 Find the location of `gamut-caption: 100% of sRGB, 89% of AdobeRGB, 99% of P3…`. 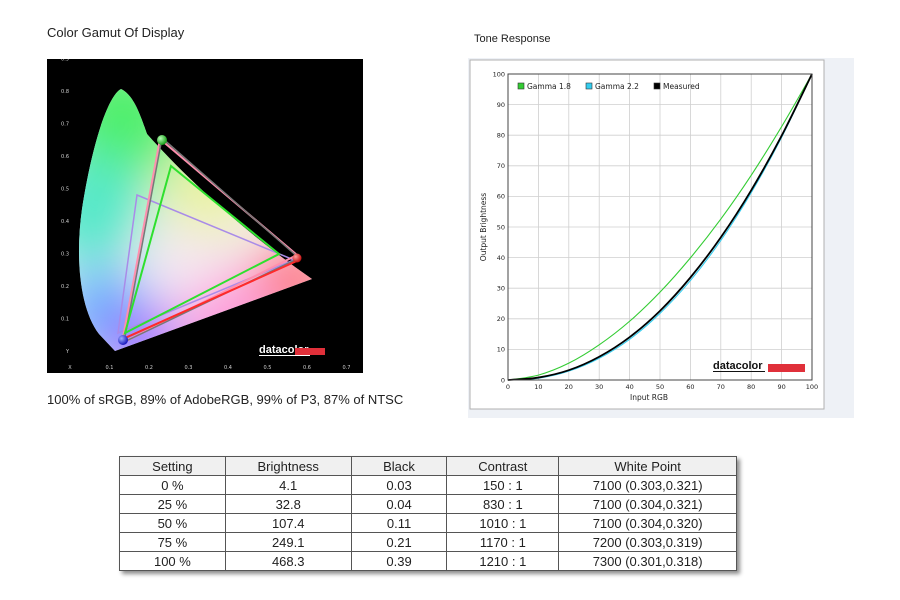

gamut-caption: 100% of sRGB, 89% of AdobeRGB, 99% of P3… is located at coordinates (225, 399).